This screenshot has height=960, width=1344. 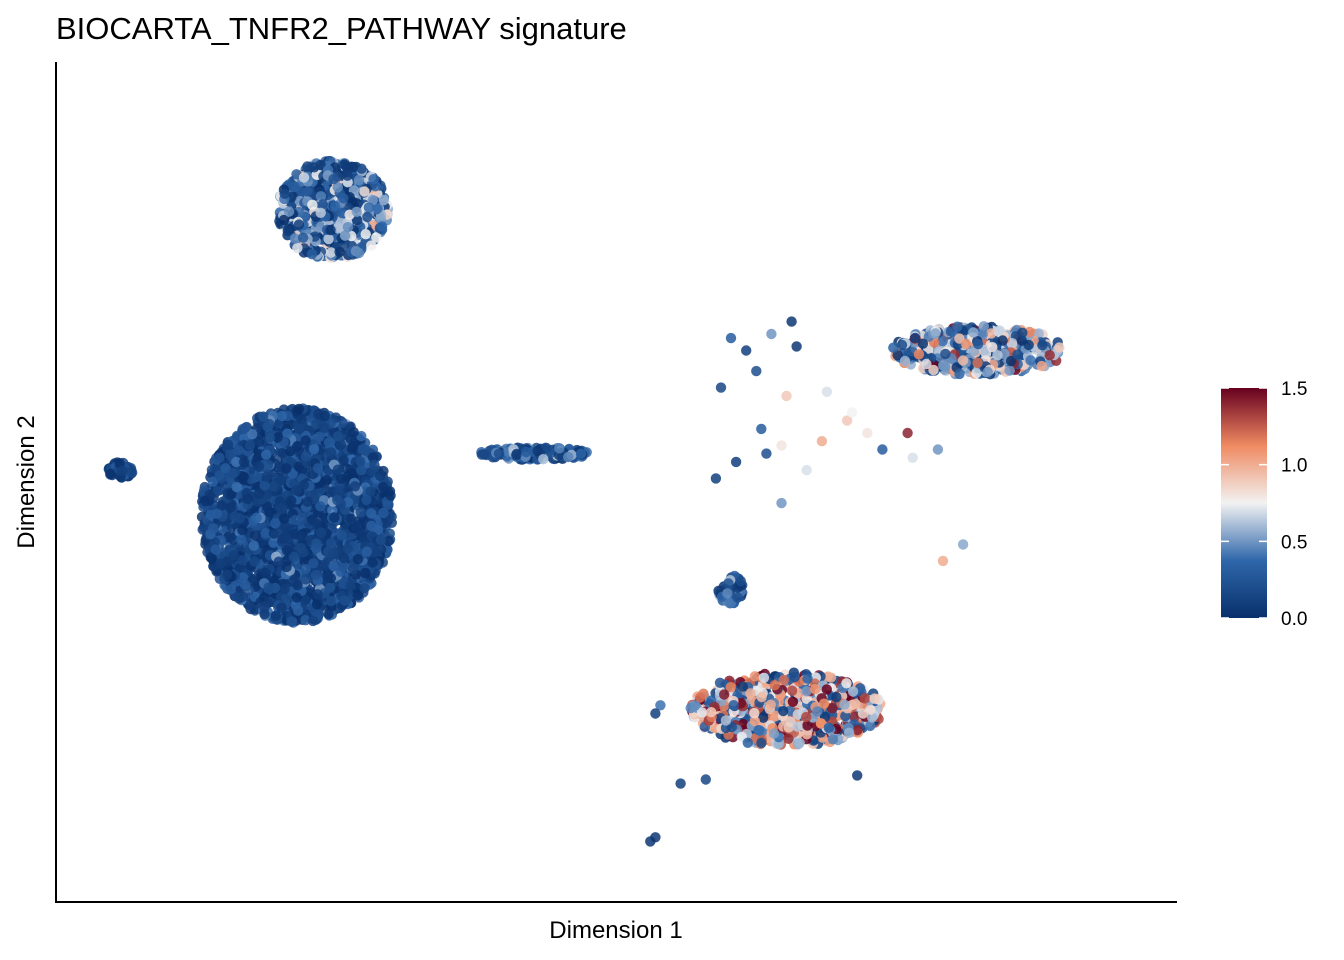 I want to click on color-legend: 0.00.51.01.5, so click(x=1264, y=504).